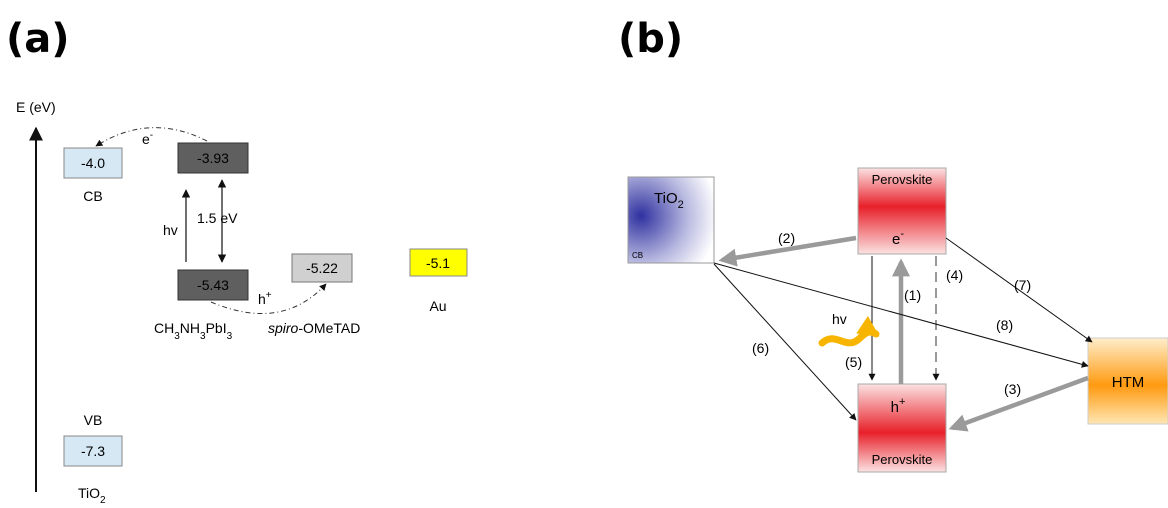 Image resolution: width=1168 pixels, height=508 pixels. What do you see at coordinates (902, 459) in the screenshot?
I see `perovskite-bottom-name: Perovskite` at bounding box center [902, 459].